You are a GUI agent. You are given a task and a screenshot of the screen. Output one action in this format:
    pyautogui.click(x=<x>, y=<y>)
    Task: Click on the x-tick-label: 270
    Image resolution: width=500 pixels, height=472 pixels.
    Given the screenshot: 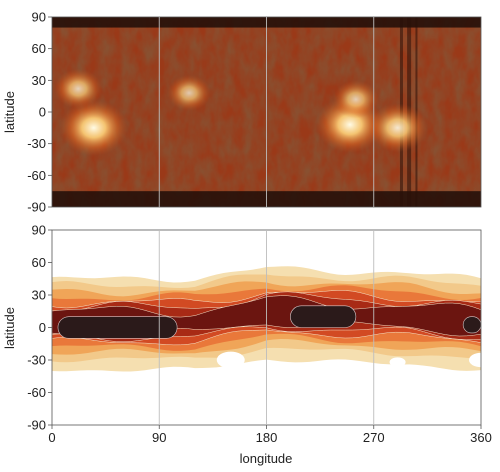 What is the action you would take?
    pyautogui.click(x=374, y=437)
    